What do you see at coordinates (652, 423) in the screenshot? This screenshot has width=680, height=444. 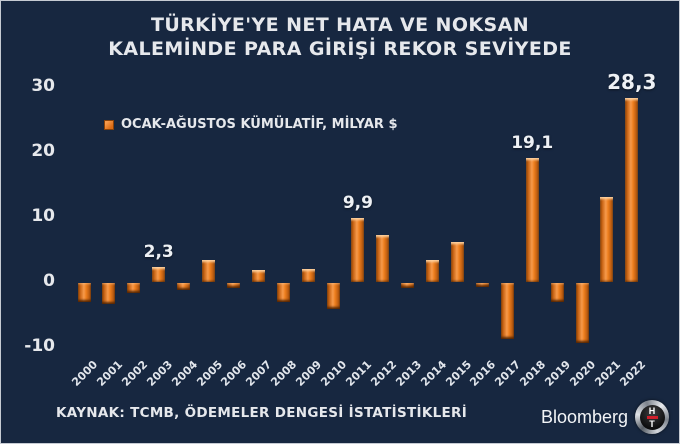 I see `ht-logo-letter-t: T` at bounding box center [652, 423].